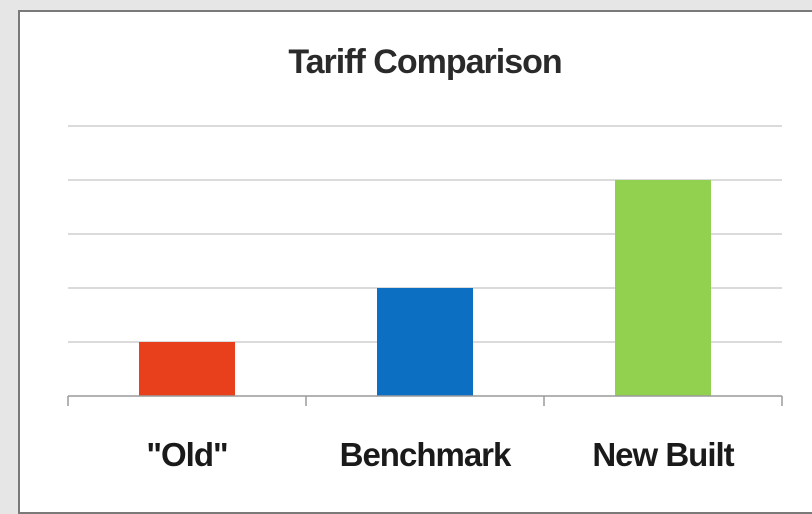 This screenshot has width=812, height=514. I want to click on category-label: New Built, so click(663, 454).